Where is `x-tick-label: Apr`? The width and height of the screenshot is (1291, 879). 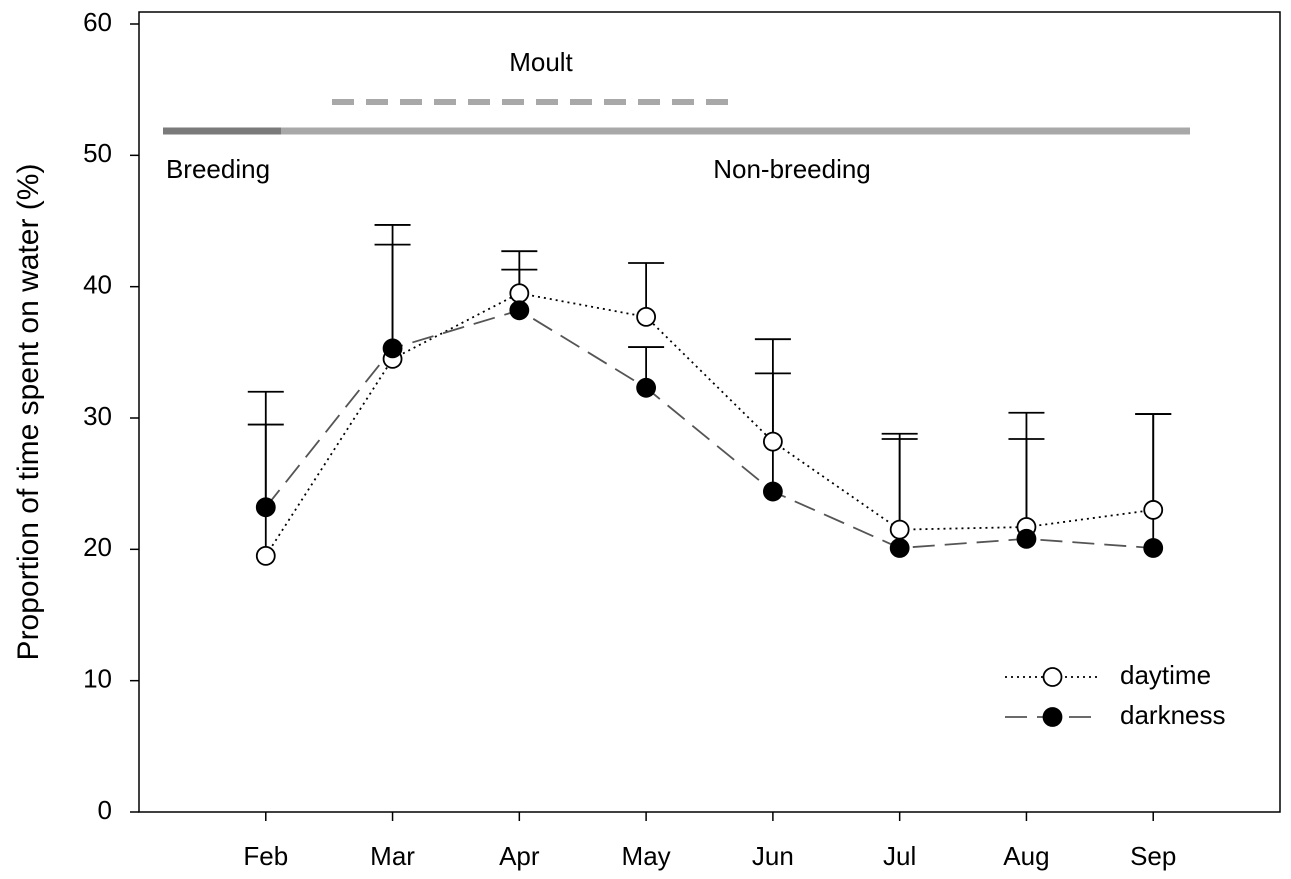 x-tick-label: Apr is located at coordinates (519, 856).